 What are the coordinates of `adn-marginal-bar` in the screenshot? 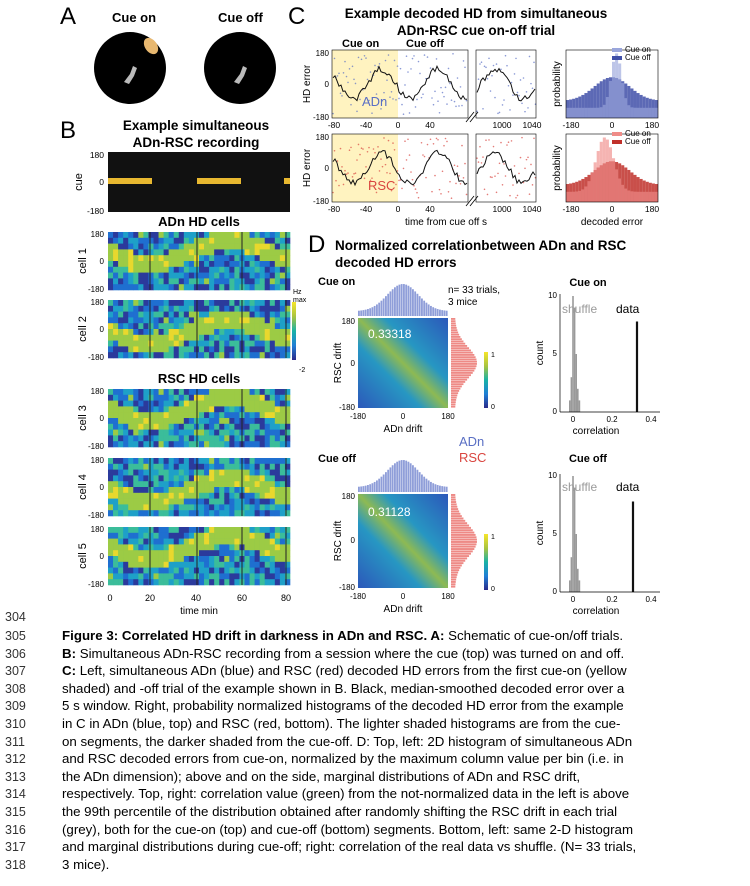 It's located at (399, 300).